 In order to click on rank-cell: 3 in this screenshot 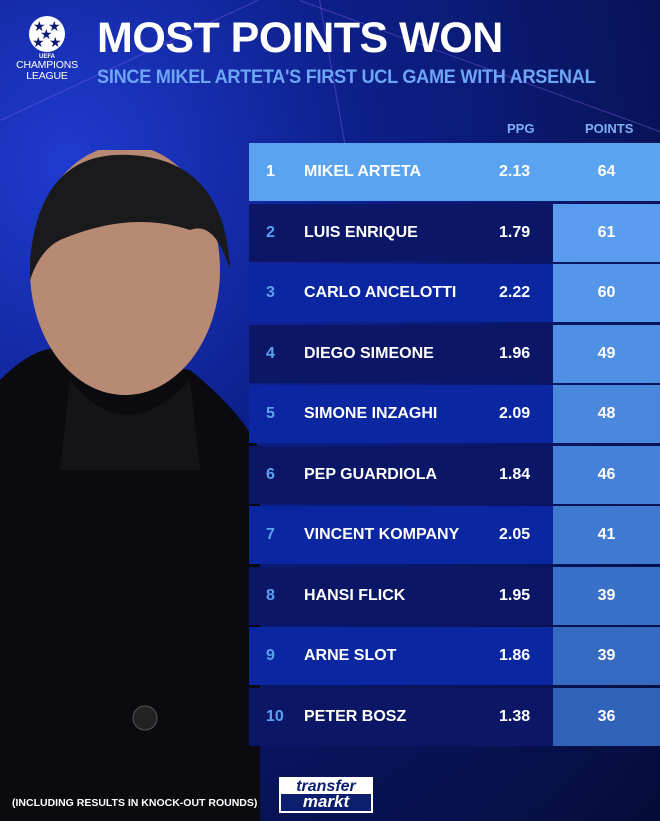, I will do `click(270, 292)`.